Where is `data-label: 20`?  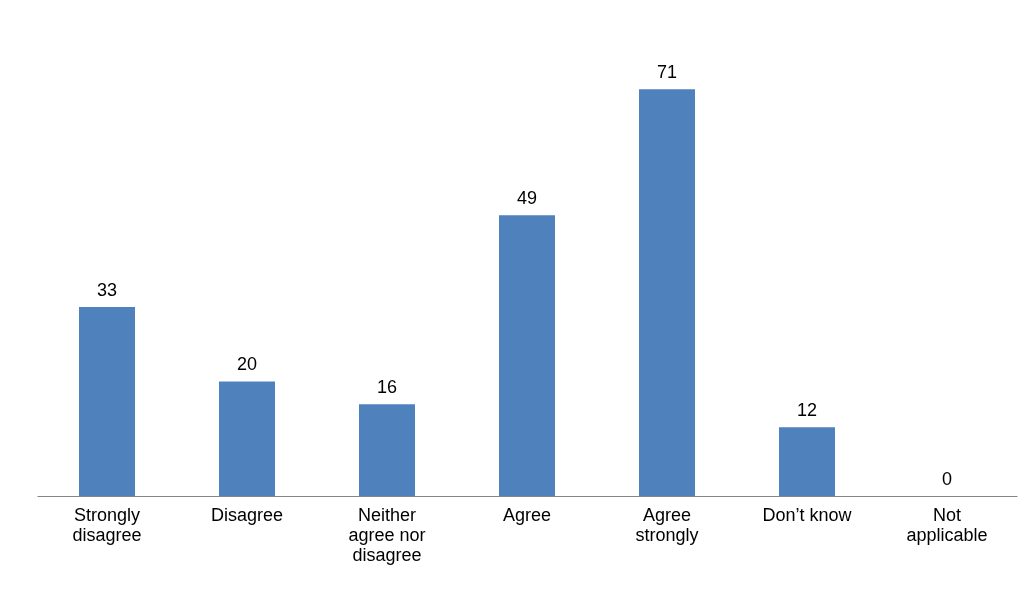 data-label: 20 is located at coordinates (247, 364).